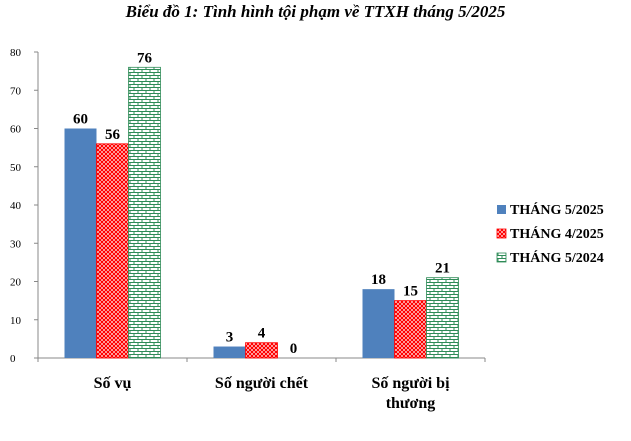  I want to click on data-label: 0, so click(294, 349).